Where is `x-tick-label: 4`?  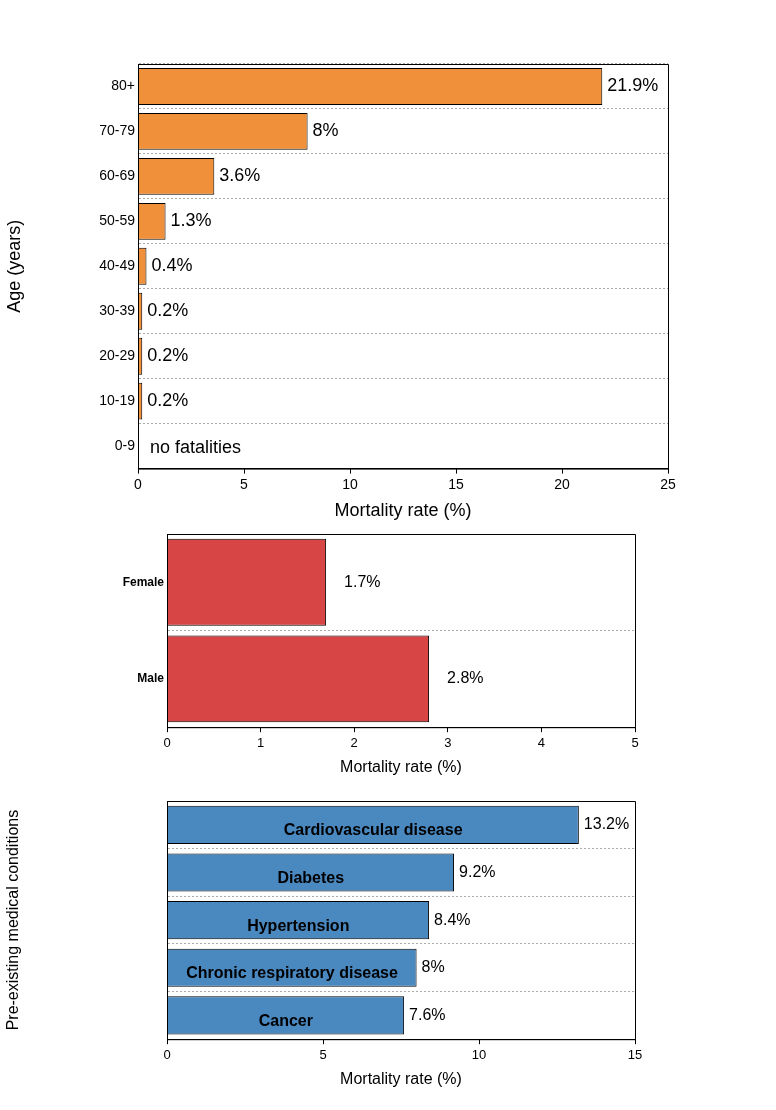 x-tick-label: 4 is located at coordinates (541, 742).